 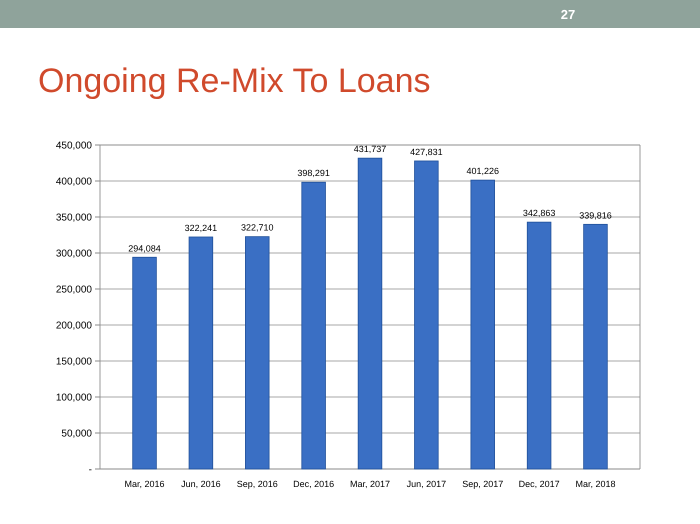 What do you see at coordinates (539, 213) in the screenshot?
I see `data-label: 342,863` at bounding box center [539, 213].